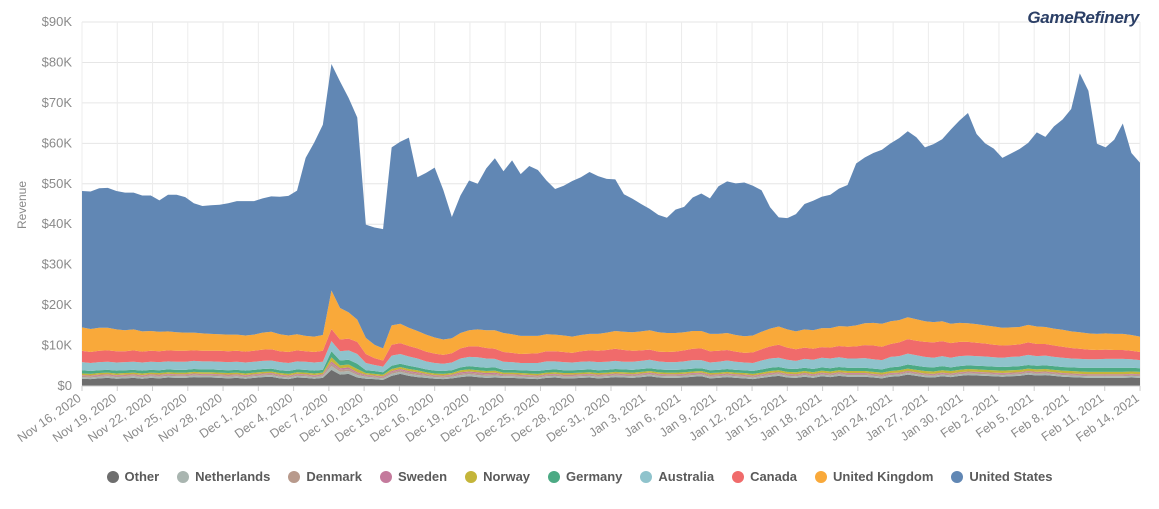  I want to click on legend-item-denmark: Denmark, so click(325, 476).